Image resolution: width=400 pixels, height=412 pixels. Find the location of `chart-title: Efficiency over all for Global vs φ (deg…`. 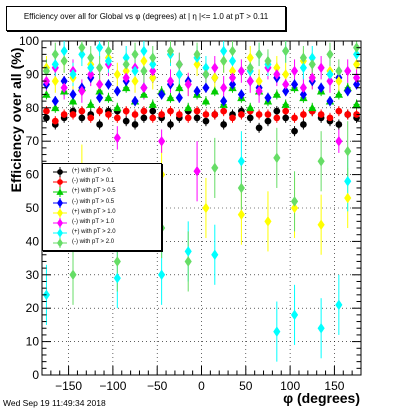

chart-title: Efficiency over all for Global vs φ (deg… is located at coordinates (146, 16).